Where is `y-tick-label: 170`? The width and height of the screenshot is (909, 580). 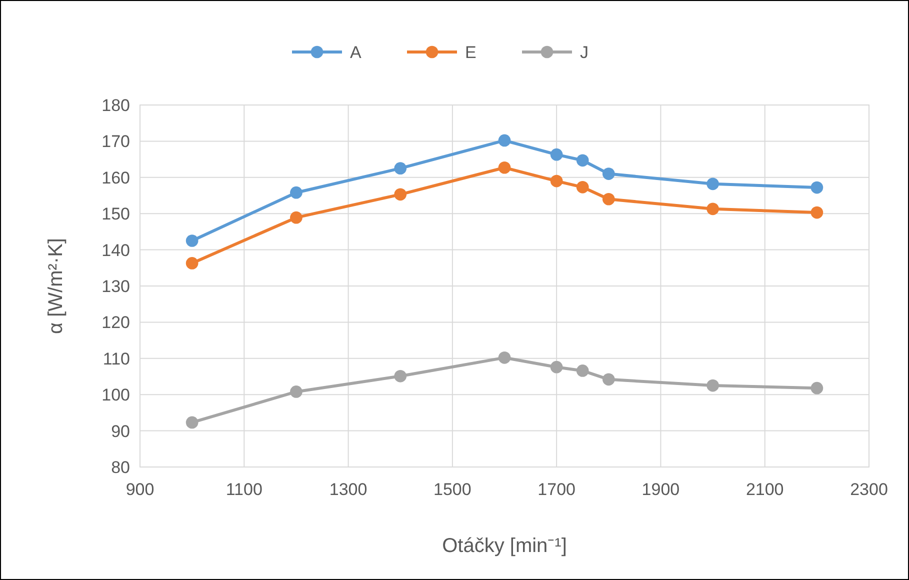
y-tick-label: 170 is located at coordinates (116, 142).